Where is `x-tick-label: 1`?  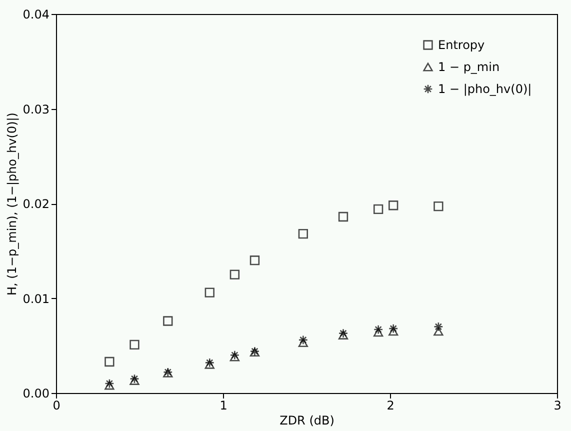 x-tick-label: 1 is located at coordinates (224, 405).